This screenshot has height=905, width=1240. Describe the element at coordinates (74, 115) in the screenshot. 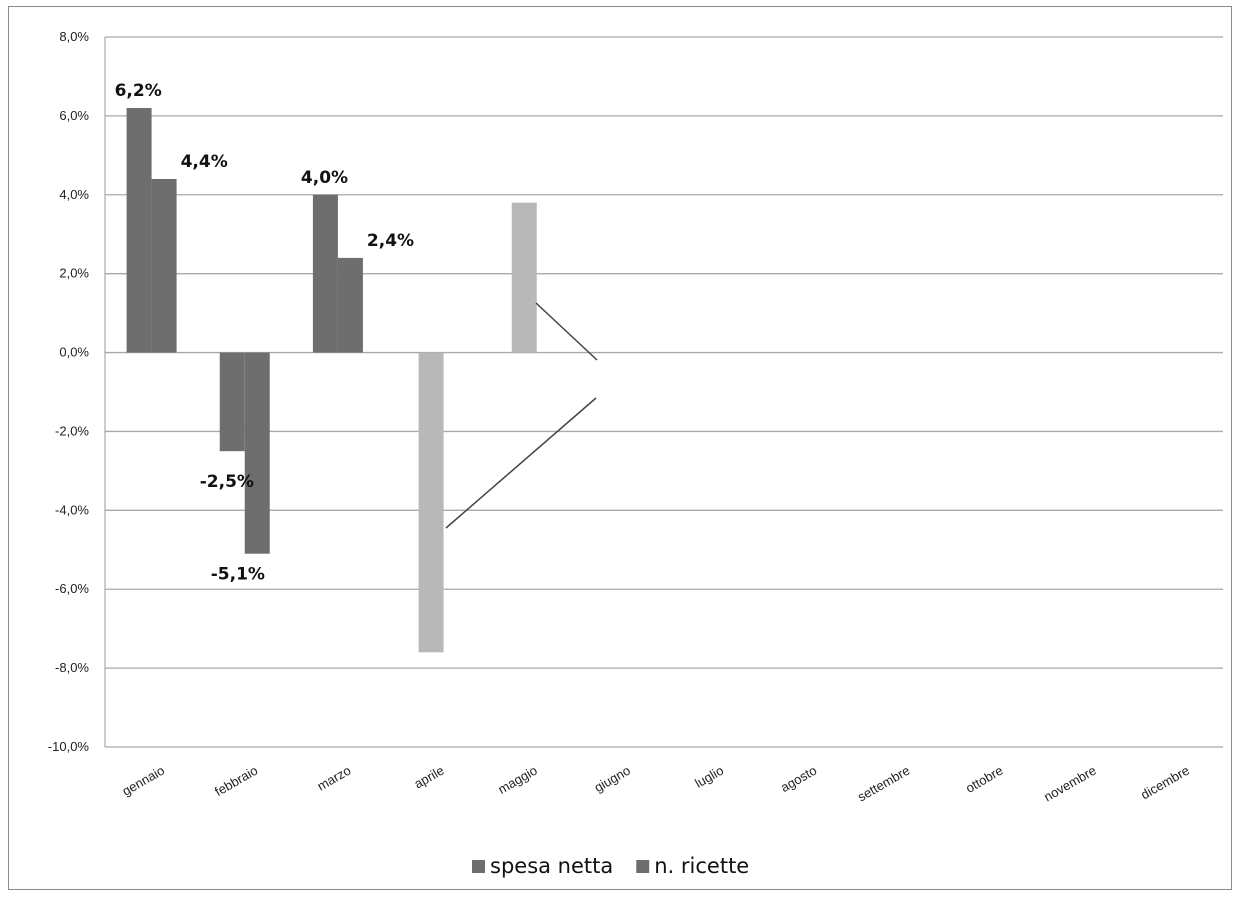

I see `y-tick-label: 6,0%` at that location.